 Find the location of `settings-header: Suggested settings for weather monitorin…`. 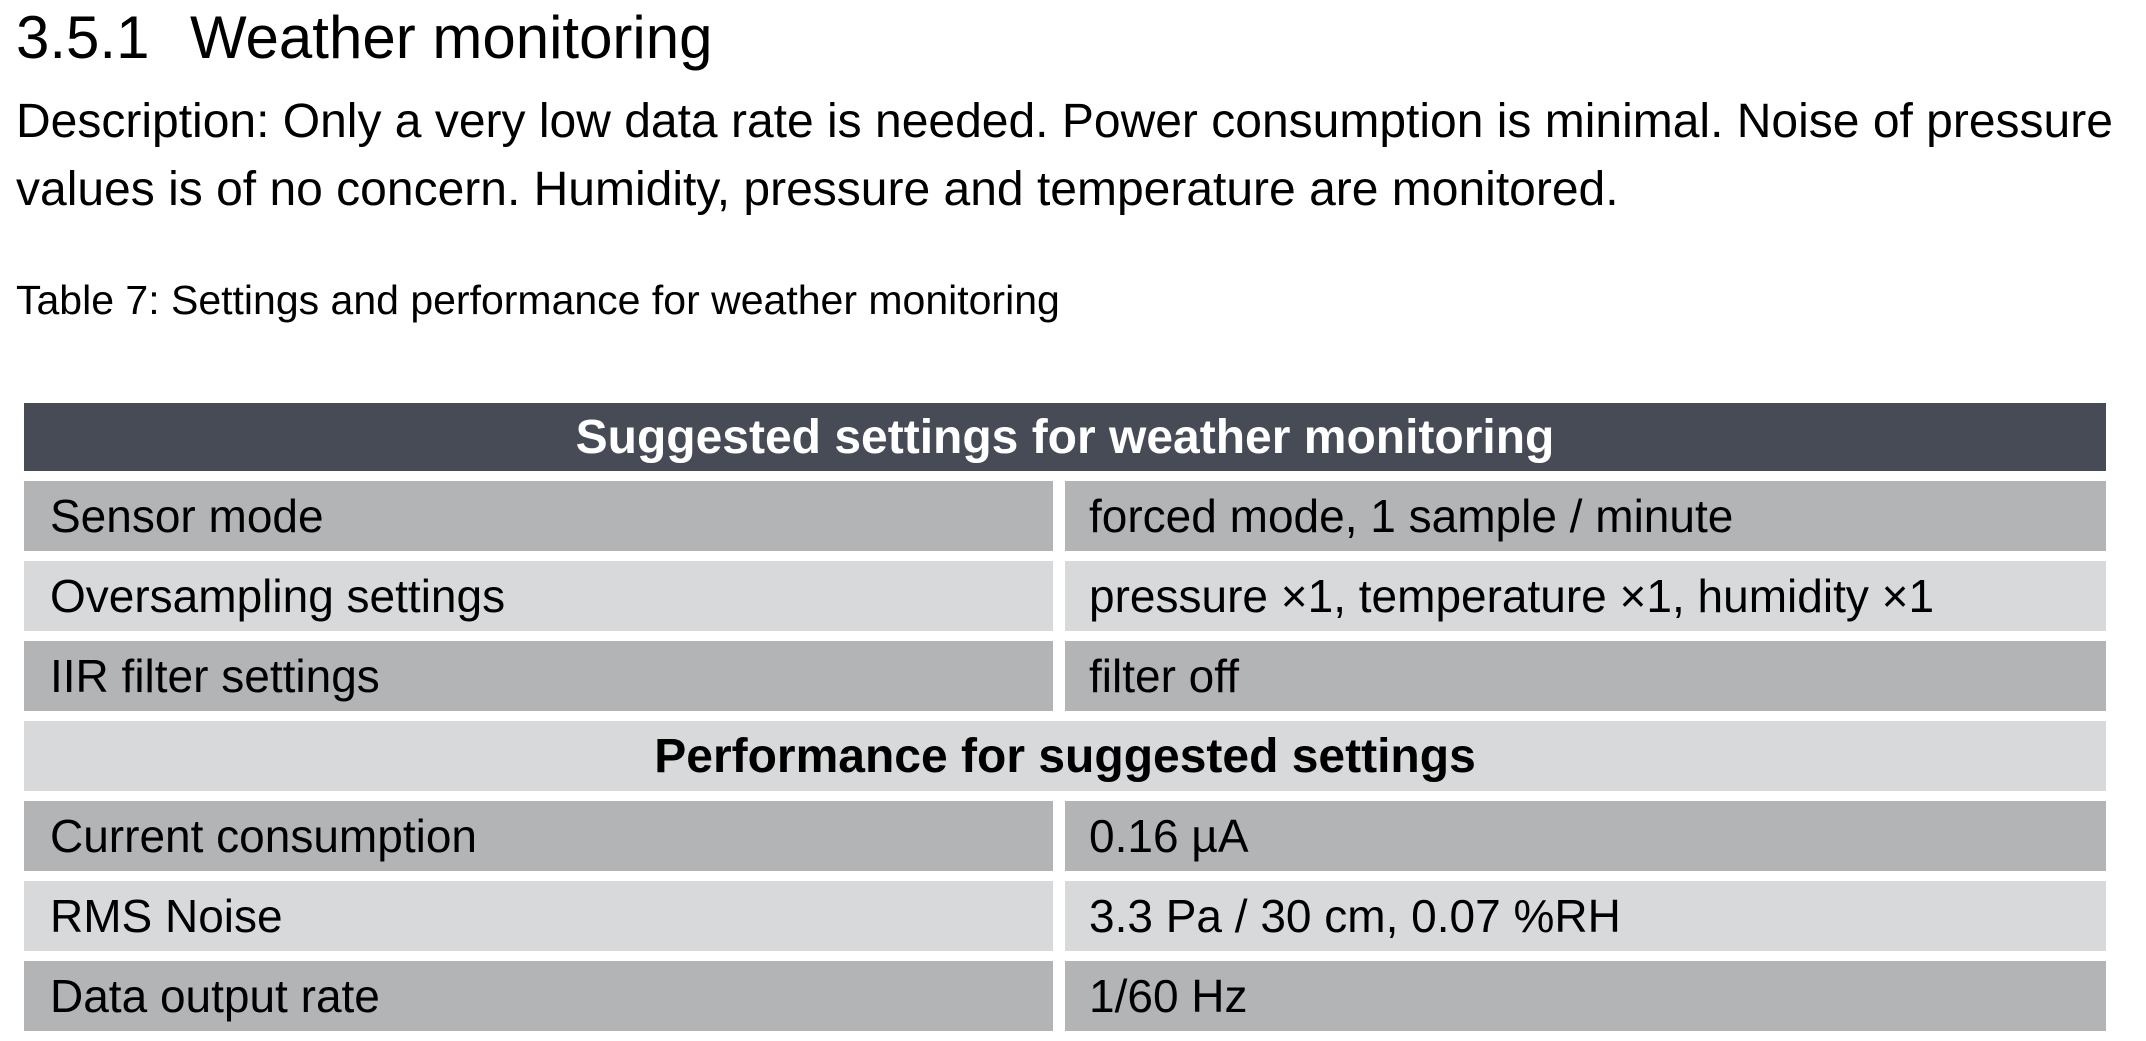

settings-header: Suggested settings for weather monitorin… is located at coordinates (1065, 437).